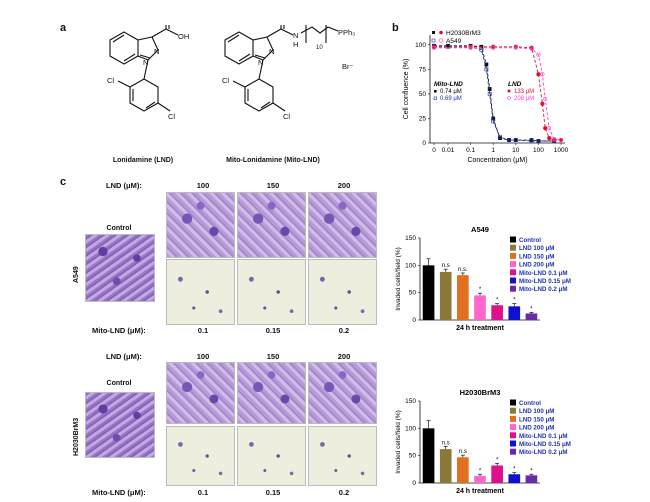 Image resolution: width=650 pixels, height=502 pixels. I want to click on legend-label: LND 200 μM, so click(536, 265).